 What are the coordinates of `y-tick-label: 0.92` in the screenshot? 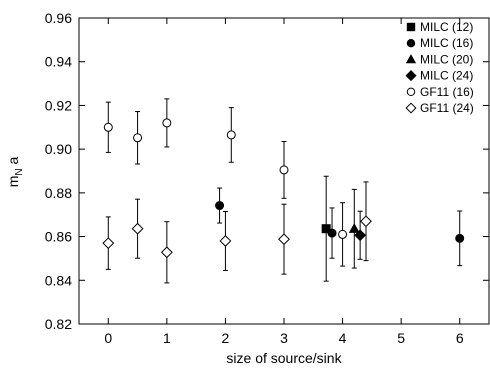 It's located at (58, 105).